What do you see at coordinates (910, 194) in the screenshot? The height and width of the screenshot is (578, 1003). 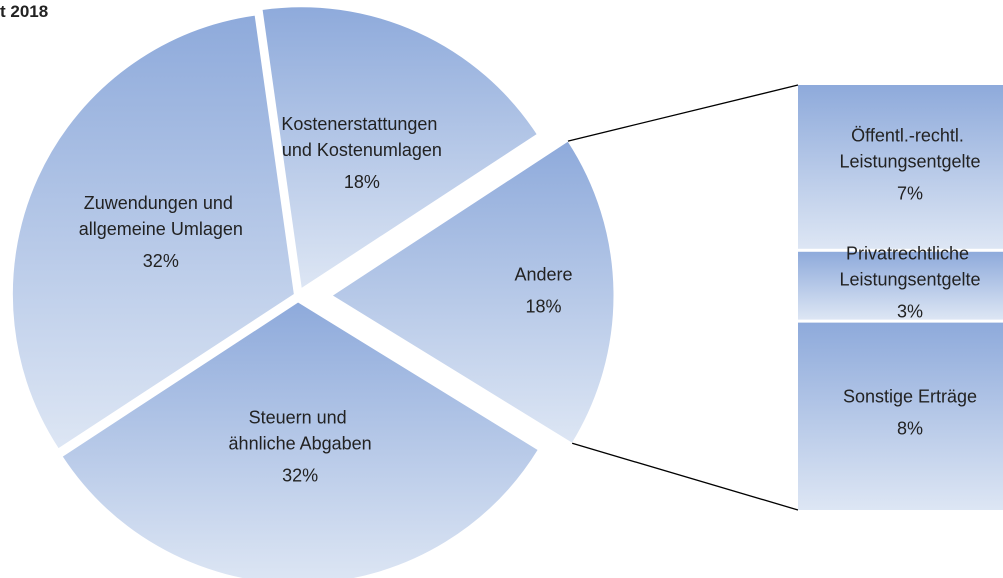 I see `bar-value-label: 7%` at bounding box center [910, 194].